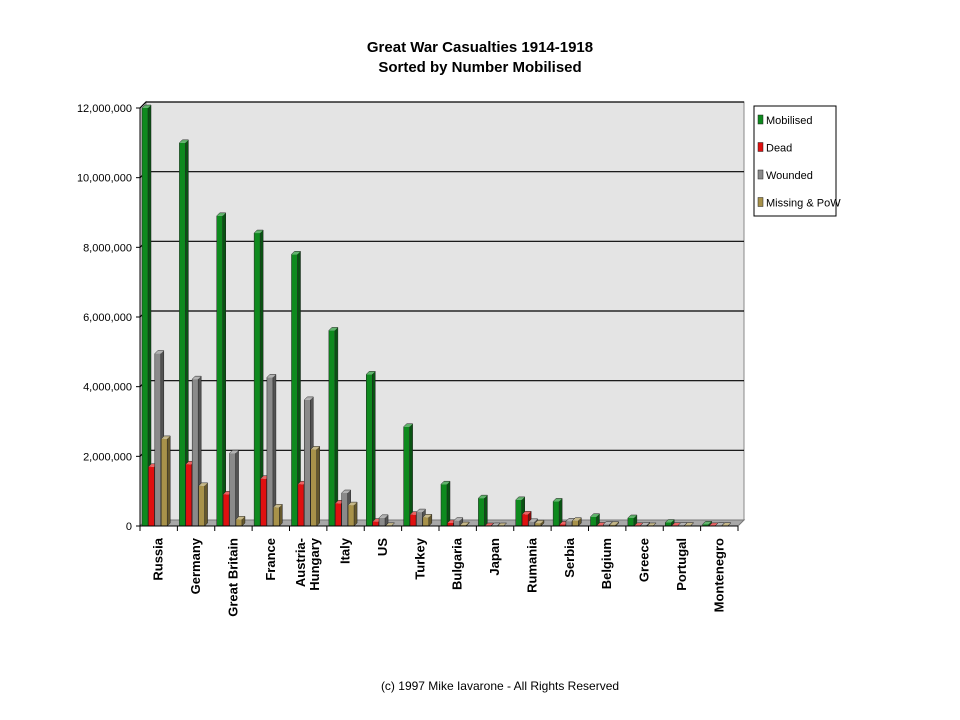 The height and width of the screenshot is (720, 960). Describe the element at coordinates (129, 527) in the screenshot. I see `y-tick-label: 0` at that location.